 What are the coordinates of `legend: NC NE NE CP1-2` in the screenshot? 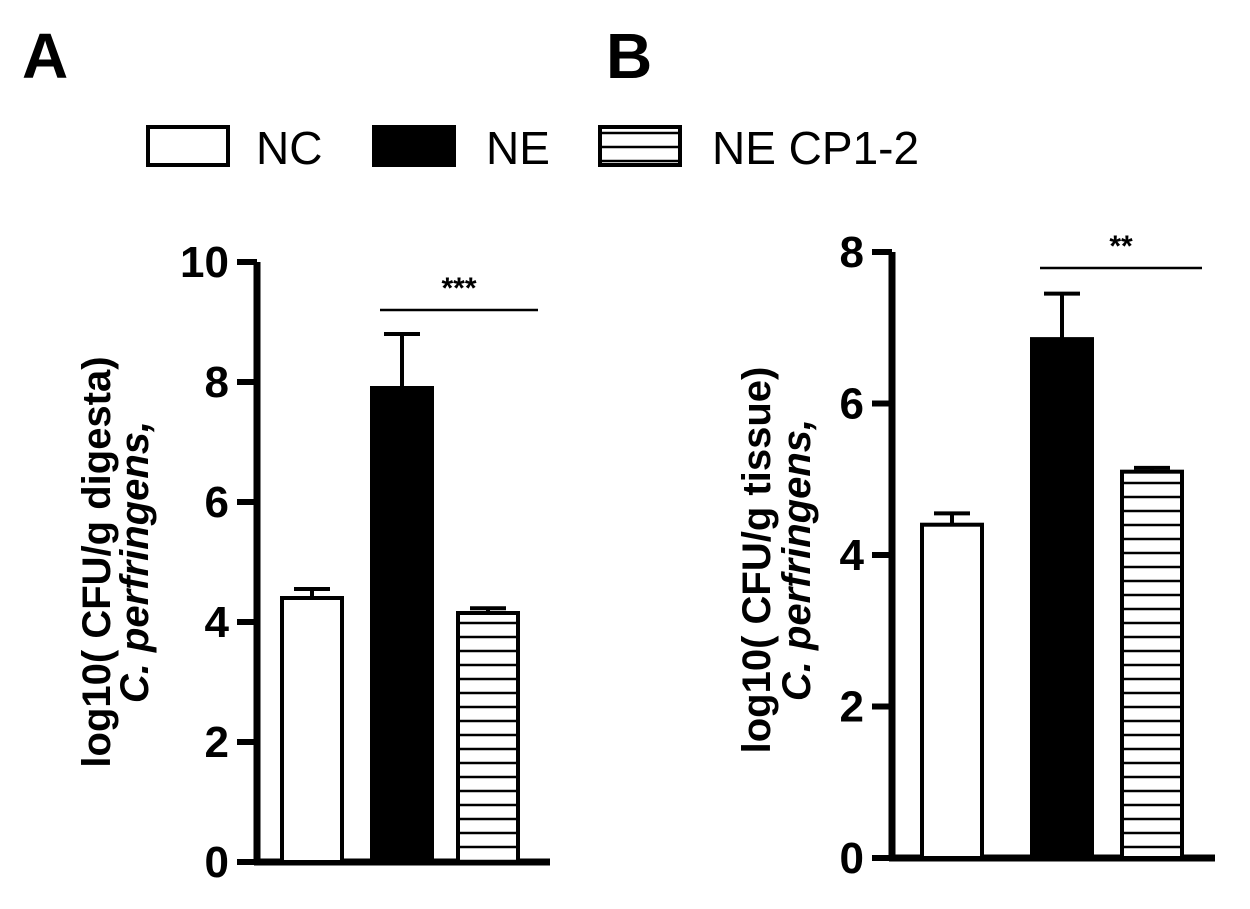 It's located at (532, 148).